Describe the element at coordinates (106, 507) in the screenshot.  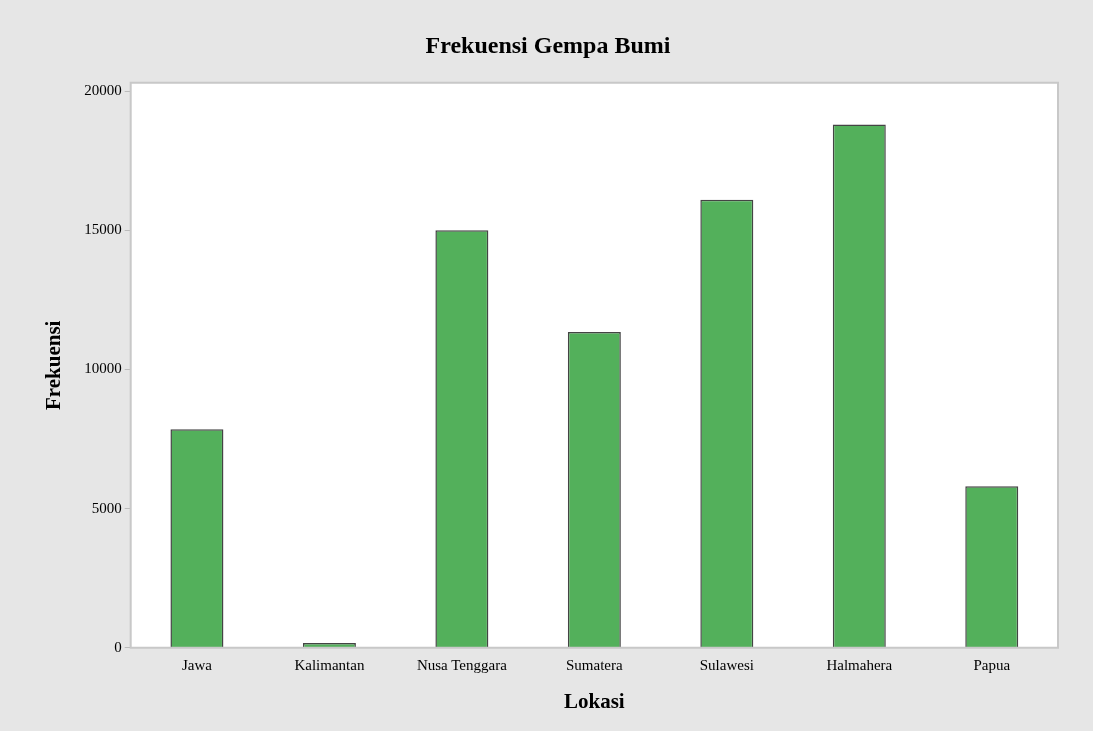
I see `y-tick-label: 5000` at that location.